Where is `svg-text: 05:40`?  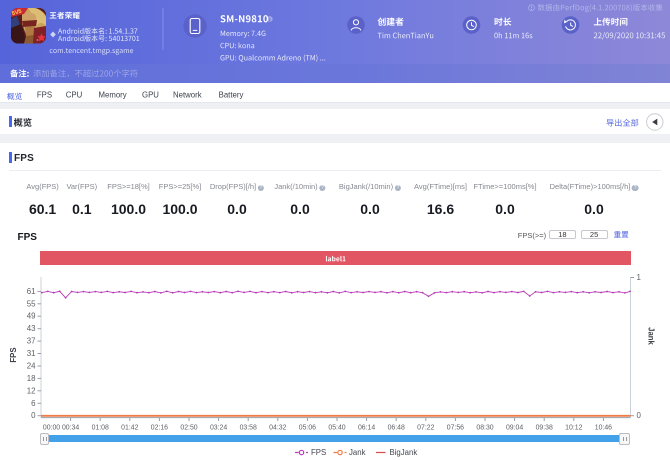 svg-text: 05:40 is located at coordinates (336, 428).